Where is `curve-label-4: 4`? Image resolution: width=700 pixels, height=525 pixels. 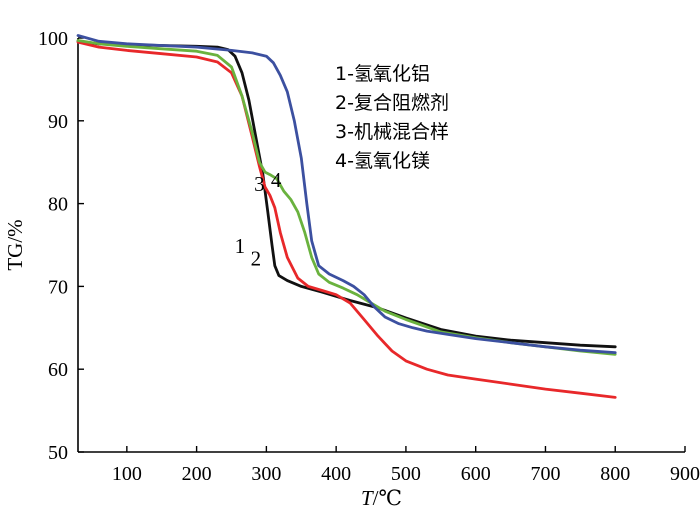 curve-label-4: 4 is located at coordinates (276, 180).